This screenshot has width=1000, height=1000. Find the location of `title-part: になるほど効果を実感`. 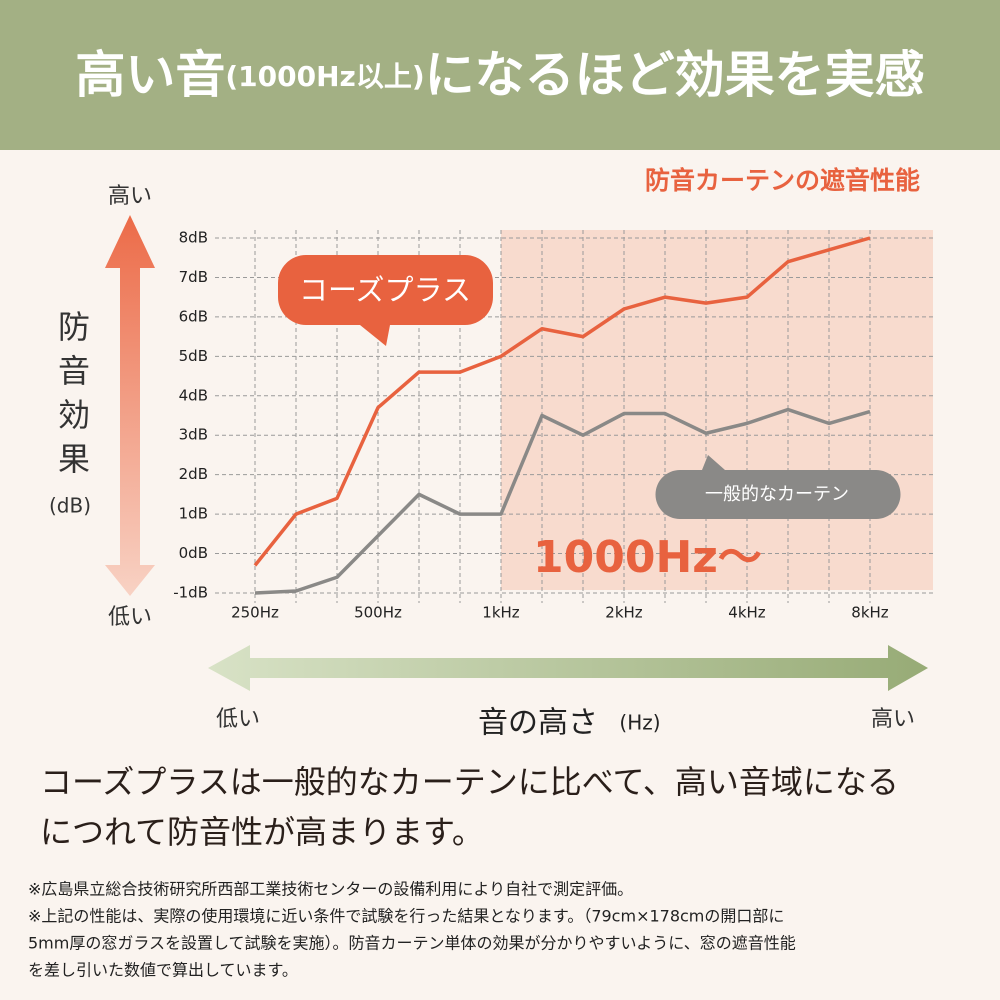

title-part: になるほど効果を実感 is located at coordinates (675, 75).